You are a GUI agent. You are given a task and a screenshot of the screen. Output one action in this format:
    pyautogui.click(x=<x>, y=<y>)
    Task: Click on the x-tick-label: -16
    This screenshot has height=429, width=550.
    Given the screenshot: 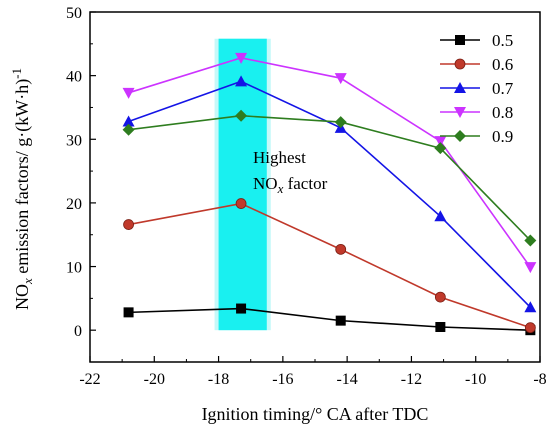 What is the action you would take?
    pyautogui.click(x=282, y=379)
    